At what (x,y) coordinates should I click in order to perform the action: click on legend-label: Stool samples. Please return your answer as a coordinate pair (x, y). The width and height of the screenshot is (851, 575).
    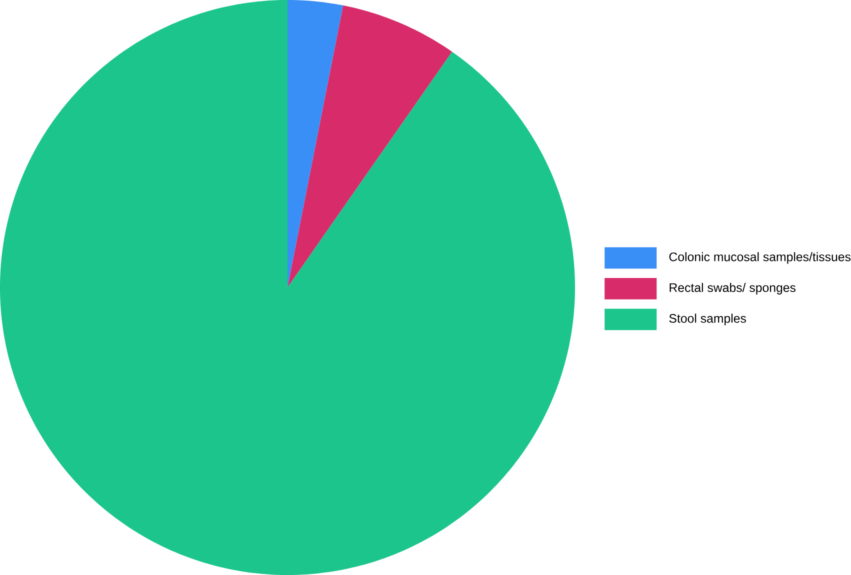
    Looking at the image, I should click on (707, 320).